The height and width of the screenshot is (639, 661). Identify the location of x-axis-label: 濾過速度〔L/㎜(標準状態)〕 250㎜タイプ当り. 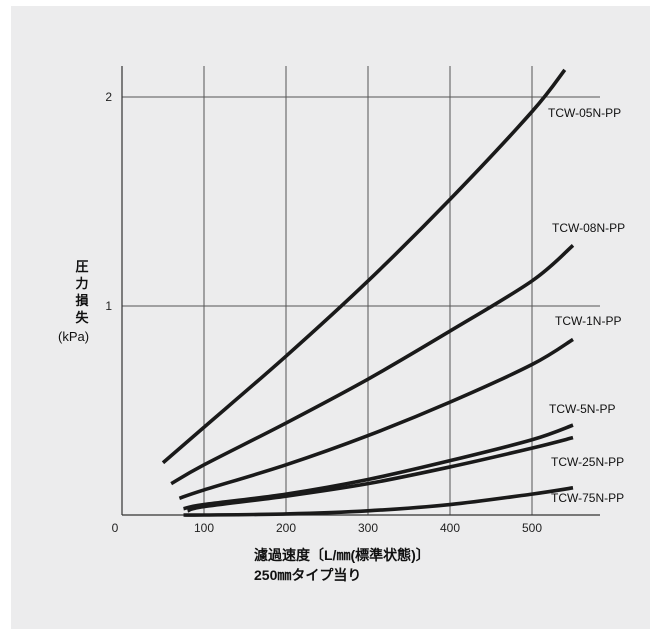
(342, 565).